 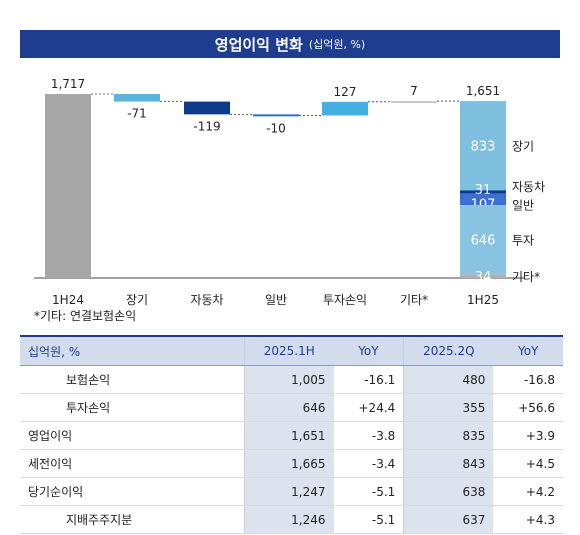 What do you see at coordinates (448, 491) in the screenshot?
I see `cell-2025-2q: 638` at bounding box center [448, 491].